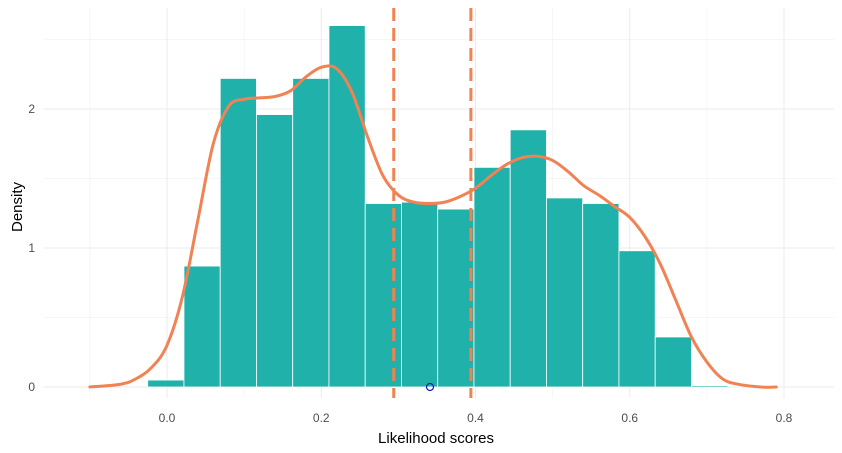  What do you see at coordinates (784, 418) in the screenshot?
I see `x-tick-label: 0.8` at bounding box center [784, 418].